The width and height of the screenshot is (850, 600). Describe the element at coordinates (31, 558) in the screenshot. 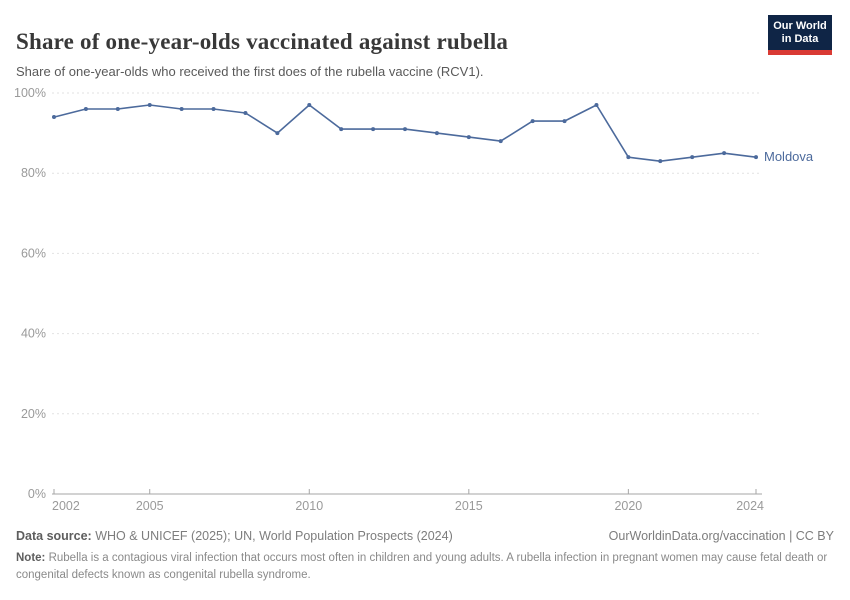

I see `note-label: Note:` at that location.